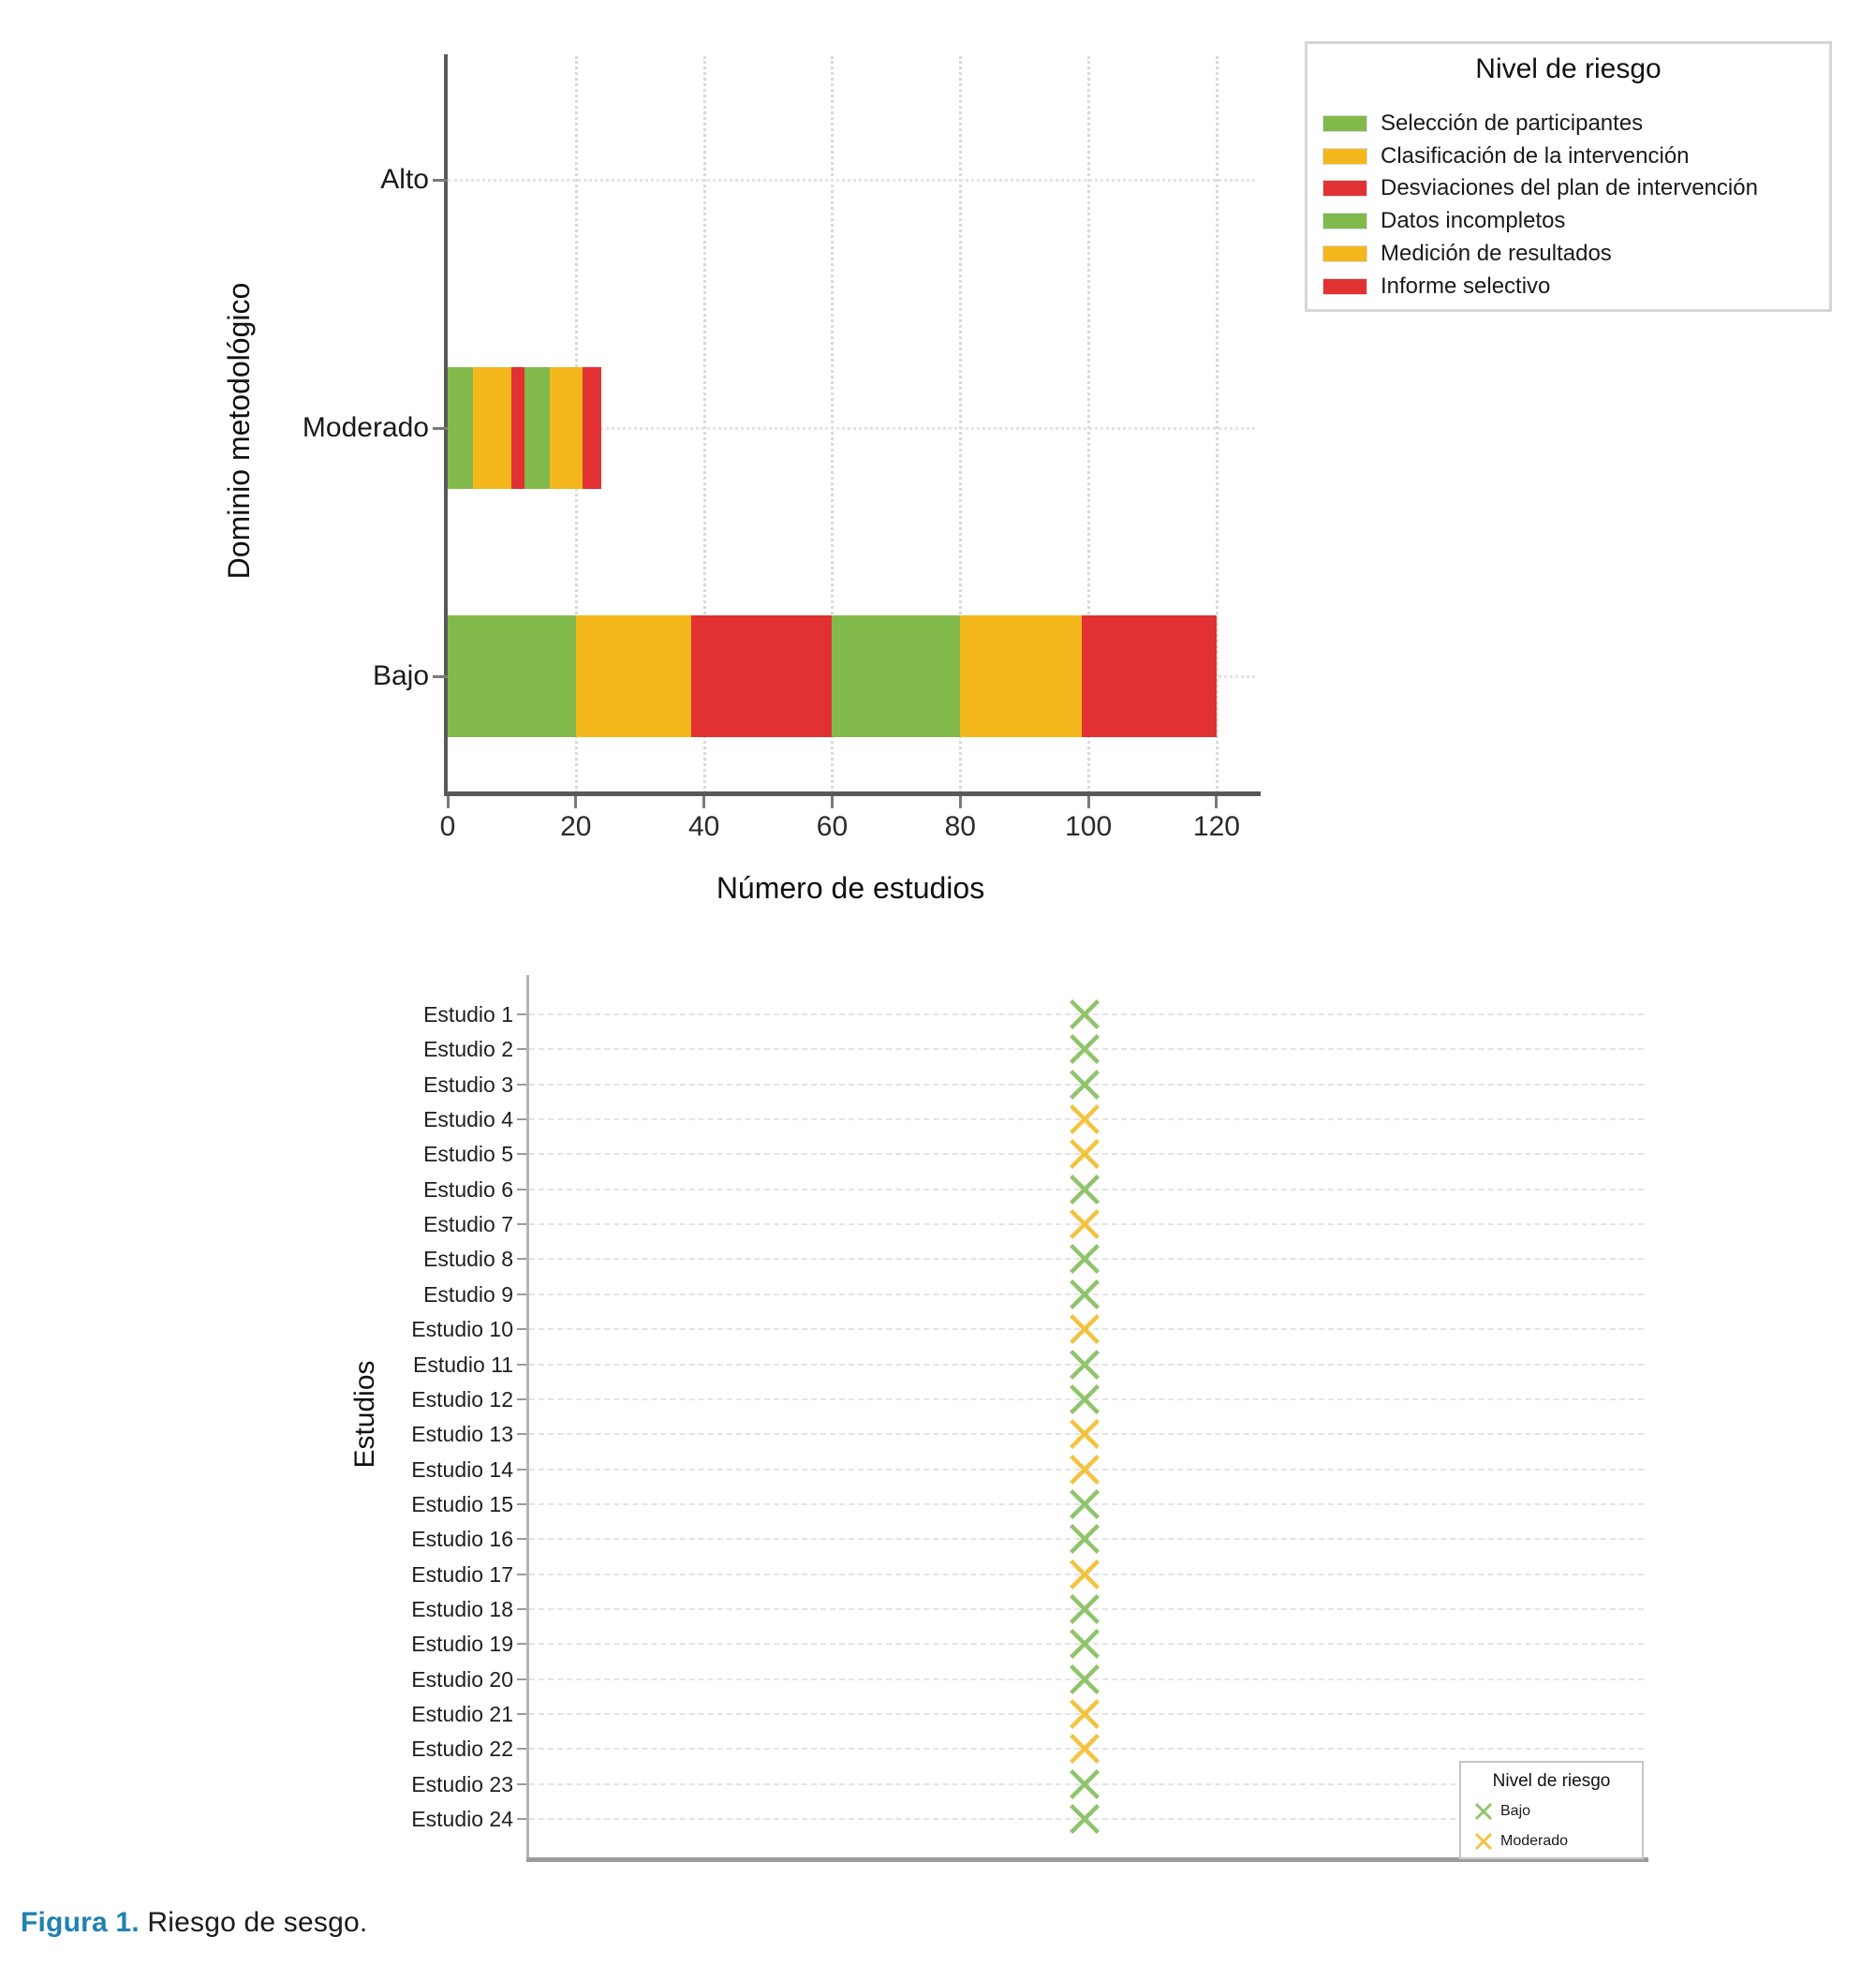  Describe the element at coordinates (462, 1714) in the screenshot. I see `study-label: Estudio 21` at that location.